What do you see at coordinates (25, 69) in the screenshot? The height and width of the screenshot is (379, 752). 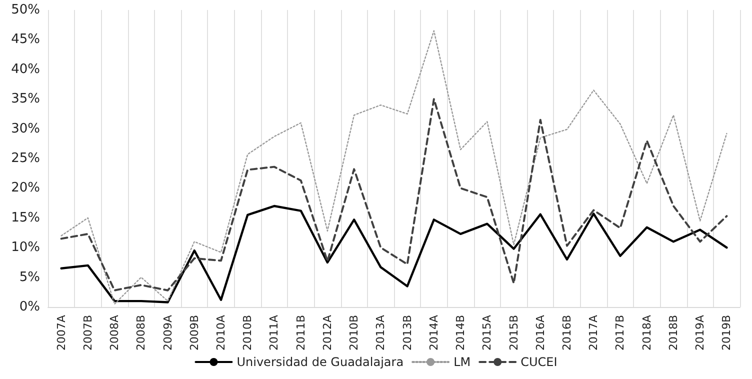 I see `y-tick-label: 40%` at bounding box center [25, 69].